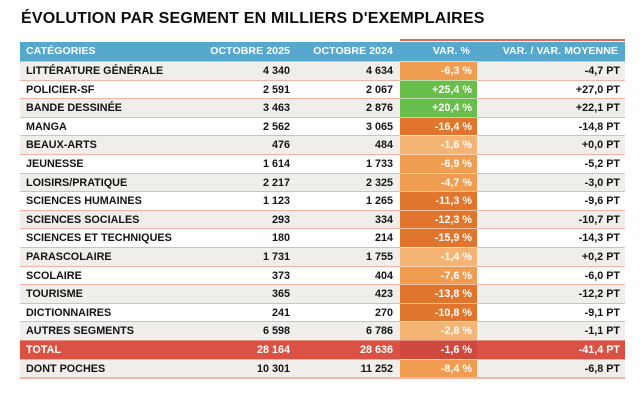 The height and width of the screenshot is (414, 644). Describe the element at coordinates (438, 237) in the screenshot. I see `var-pct-cell: -15,9 %` at that location.